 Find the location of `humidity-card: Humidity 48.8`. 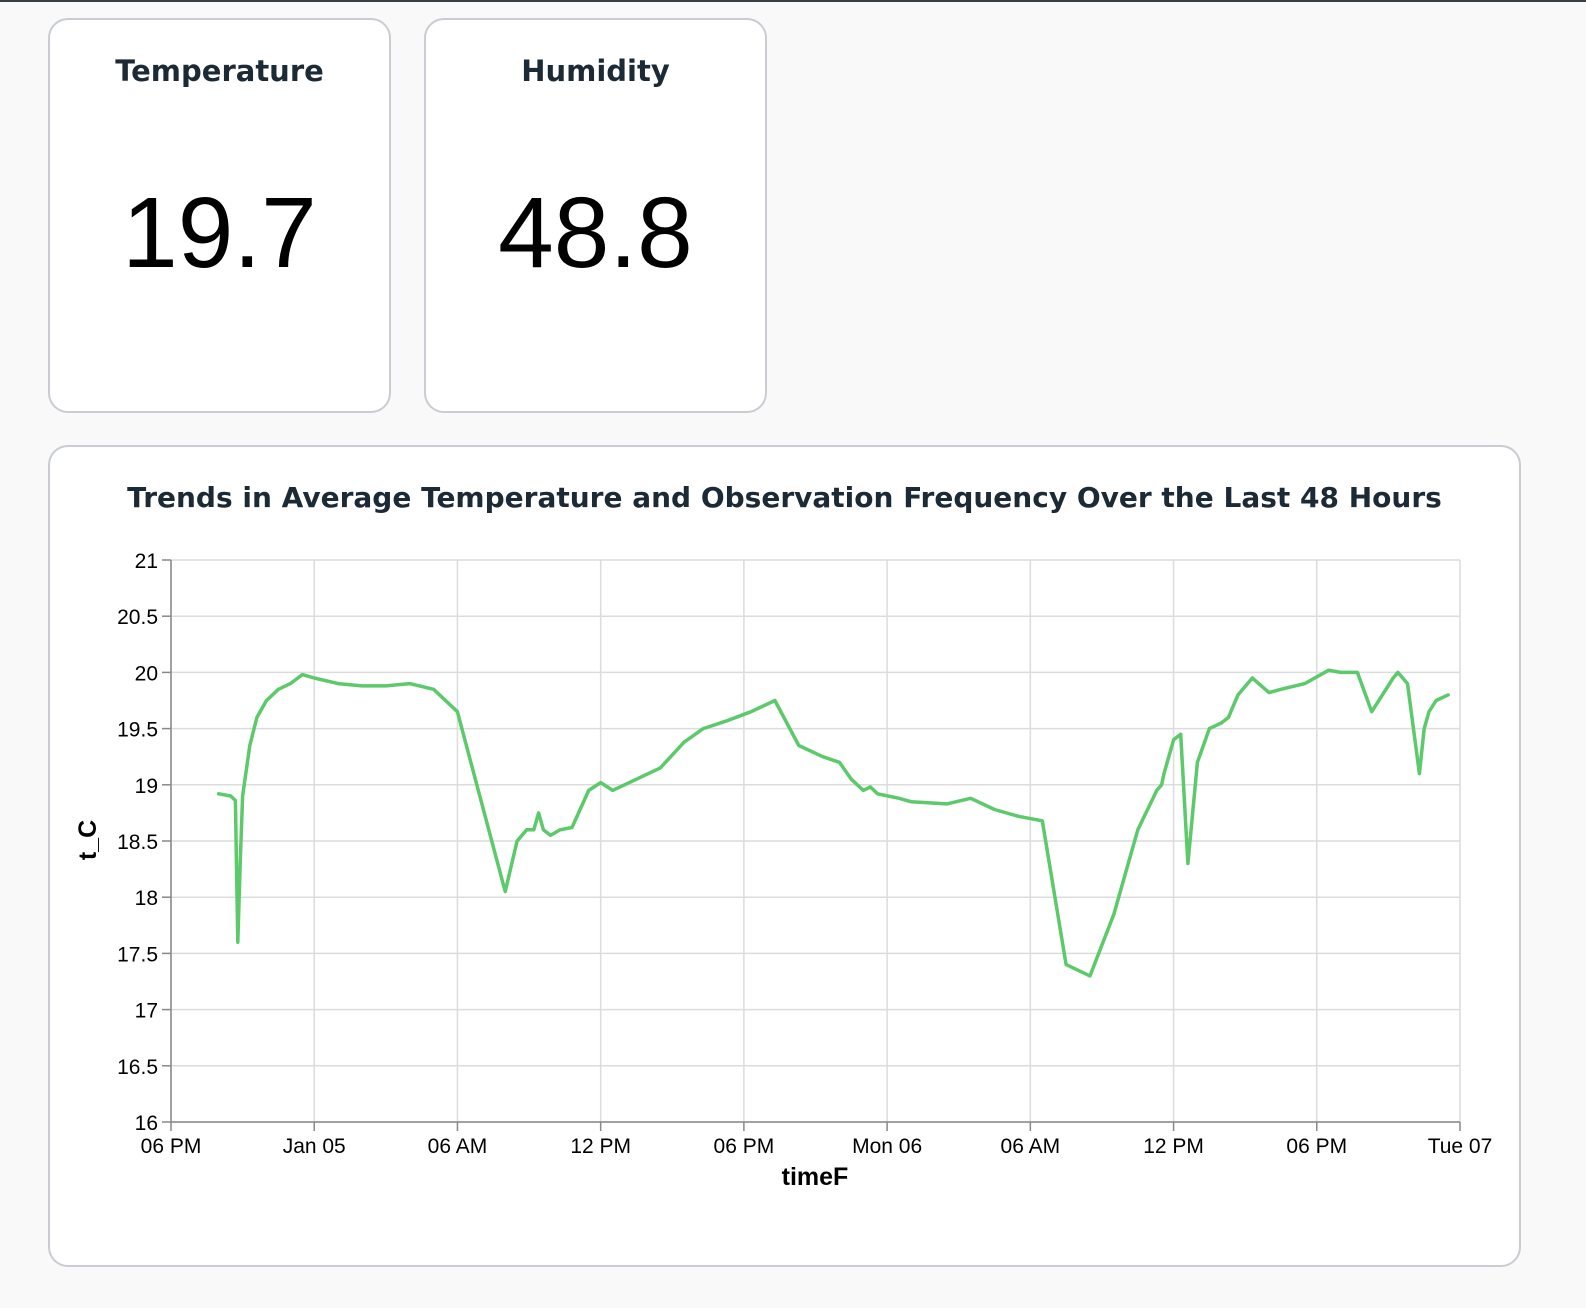

humidity-card: Humidity 48.8 is located at coordinates (595, 215).